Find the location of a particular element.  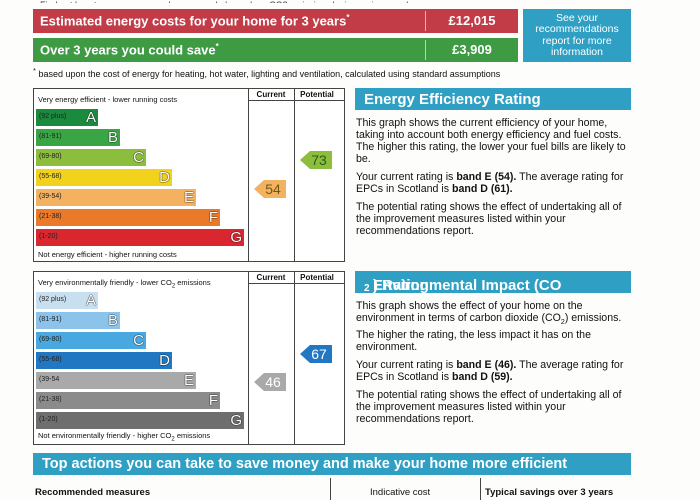

potential-savings-label: Over 3 years you could save* is located at coordinates (129, 50).